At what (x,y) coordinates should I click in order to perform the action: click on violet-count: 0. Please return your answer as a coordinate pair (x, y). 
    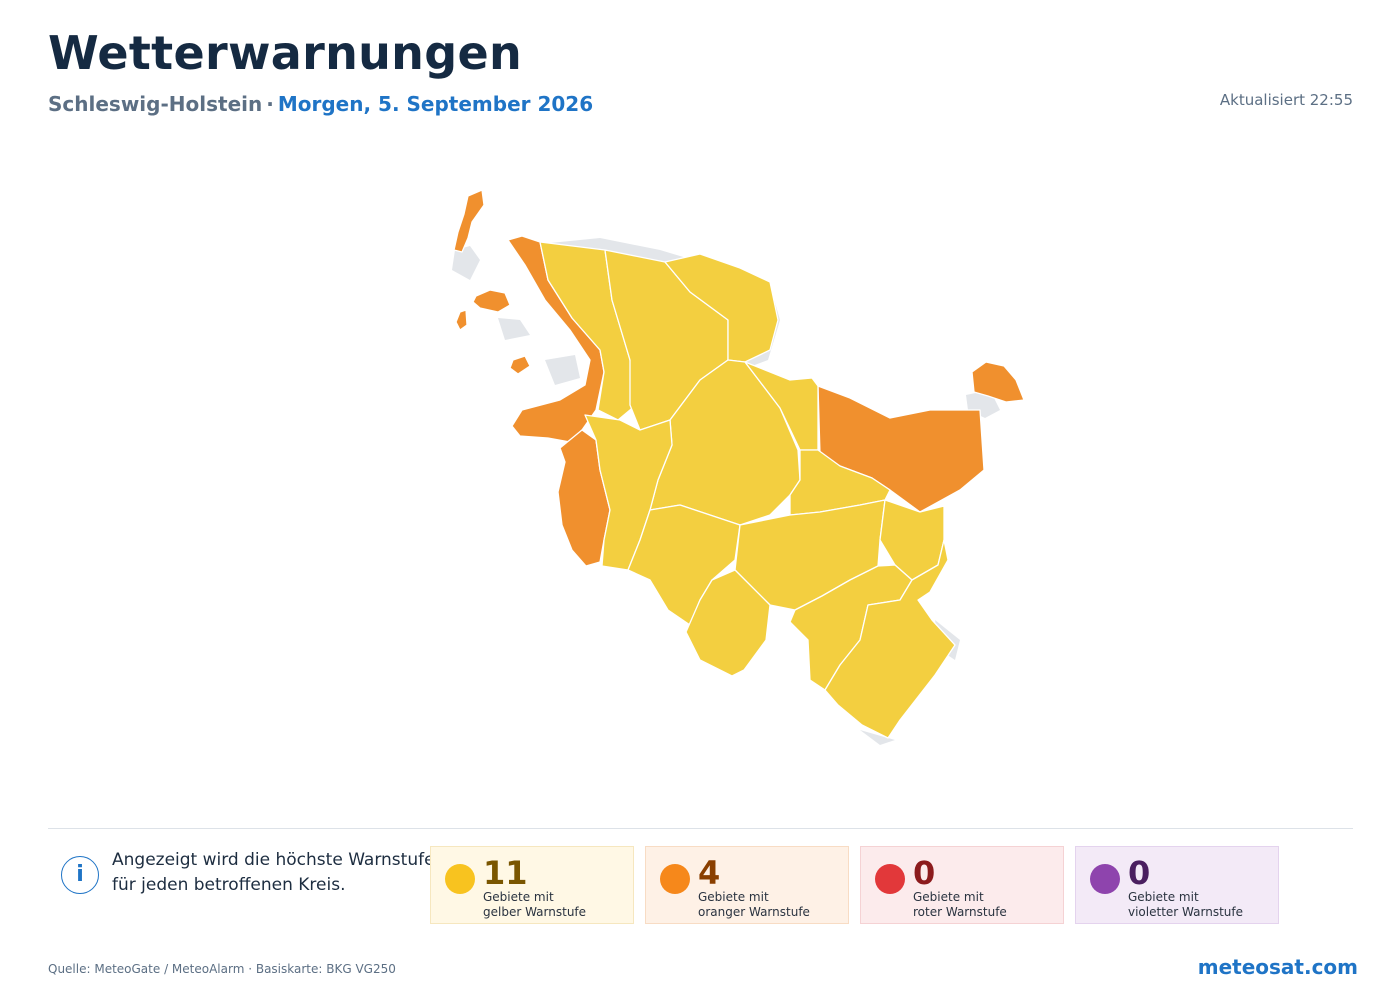
    Looking at the image, I should click on (1139, 873).